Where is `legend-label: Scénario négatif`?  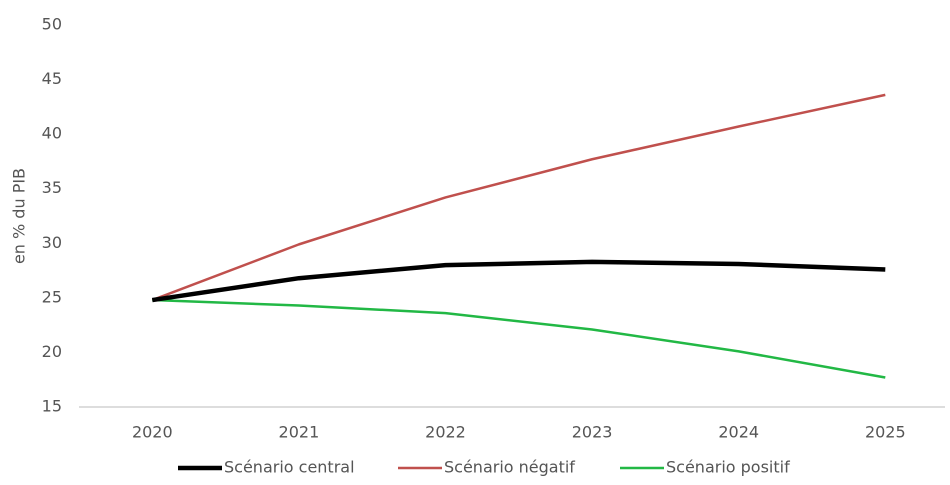 legend-label: Scénario négatif is located at coordinates (509, 467).